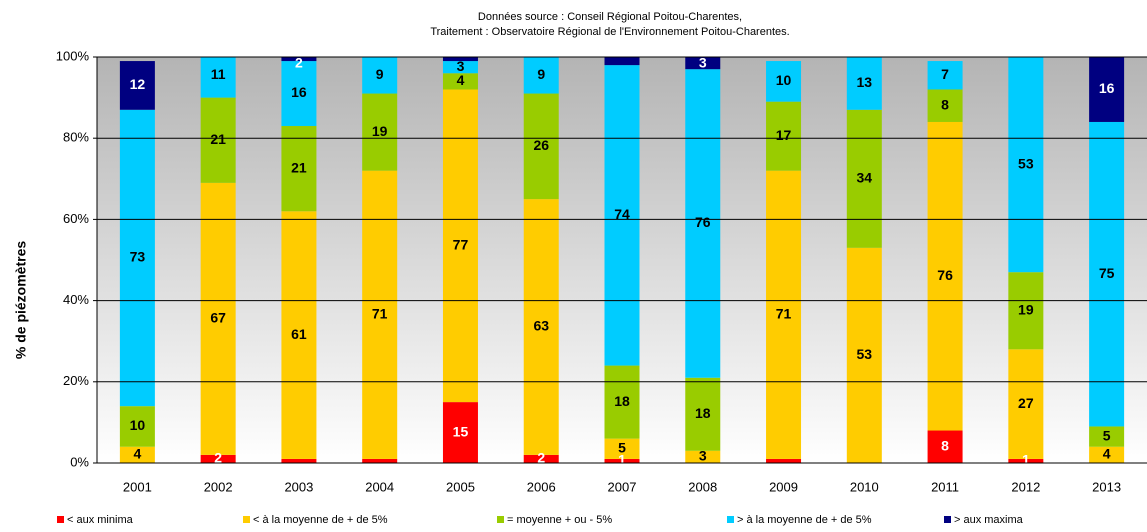  I want to click on data-label: 77, so click(461, 244).